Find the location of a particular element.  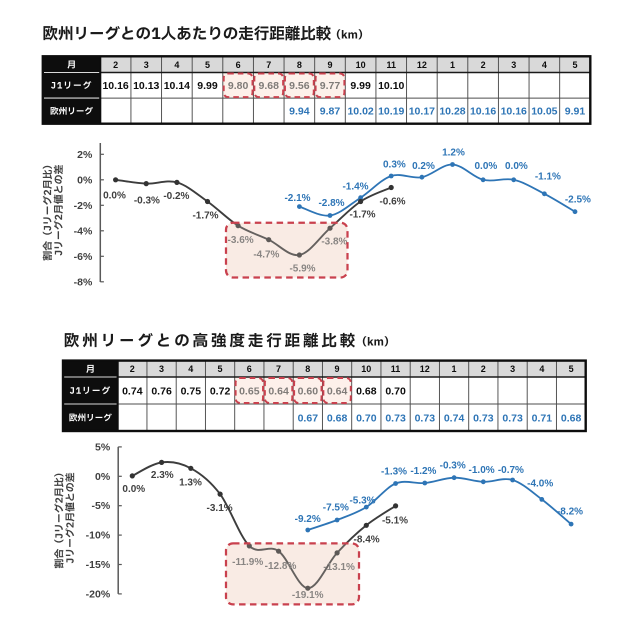

svg-text: -0.2% is located at coordinates (176, 196).